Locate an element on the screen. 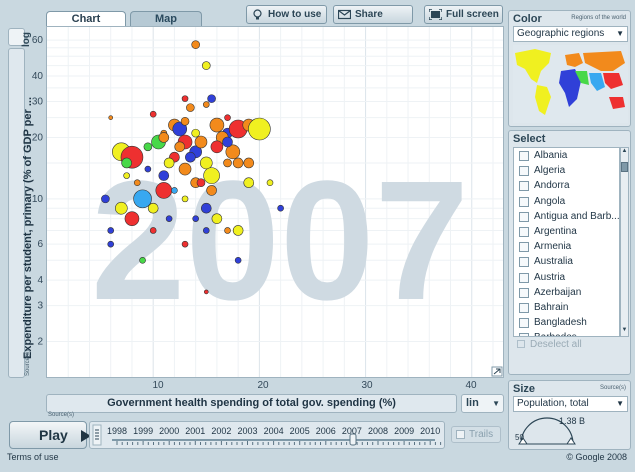 The width and height of the screenshot is (635, 472). timeline-year-label: 2000 is located at coordinates (169, 431).